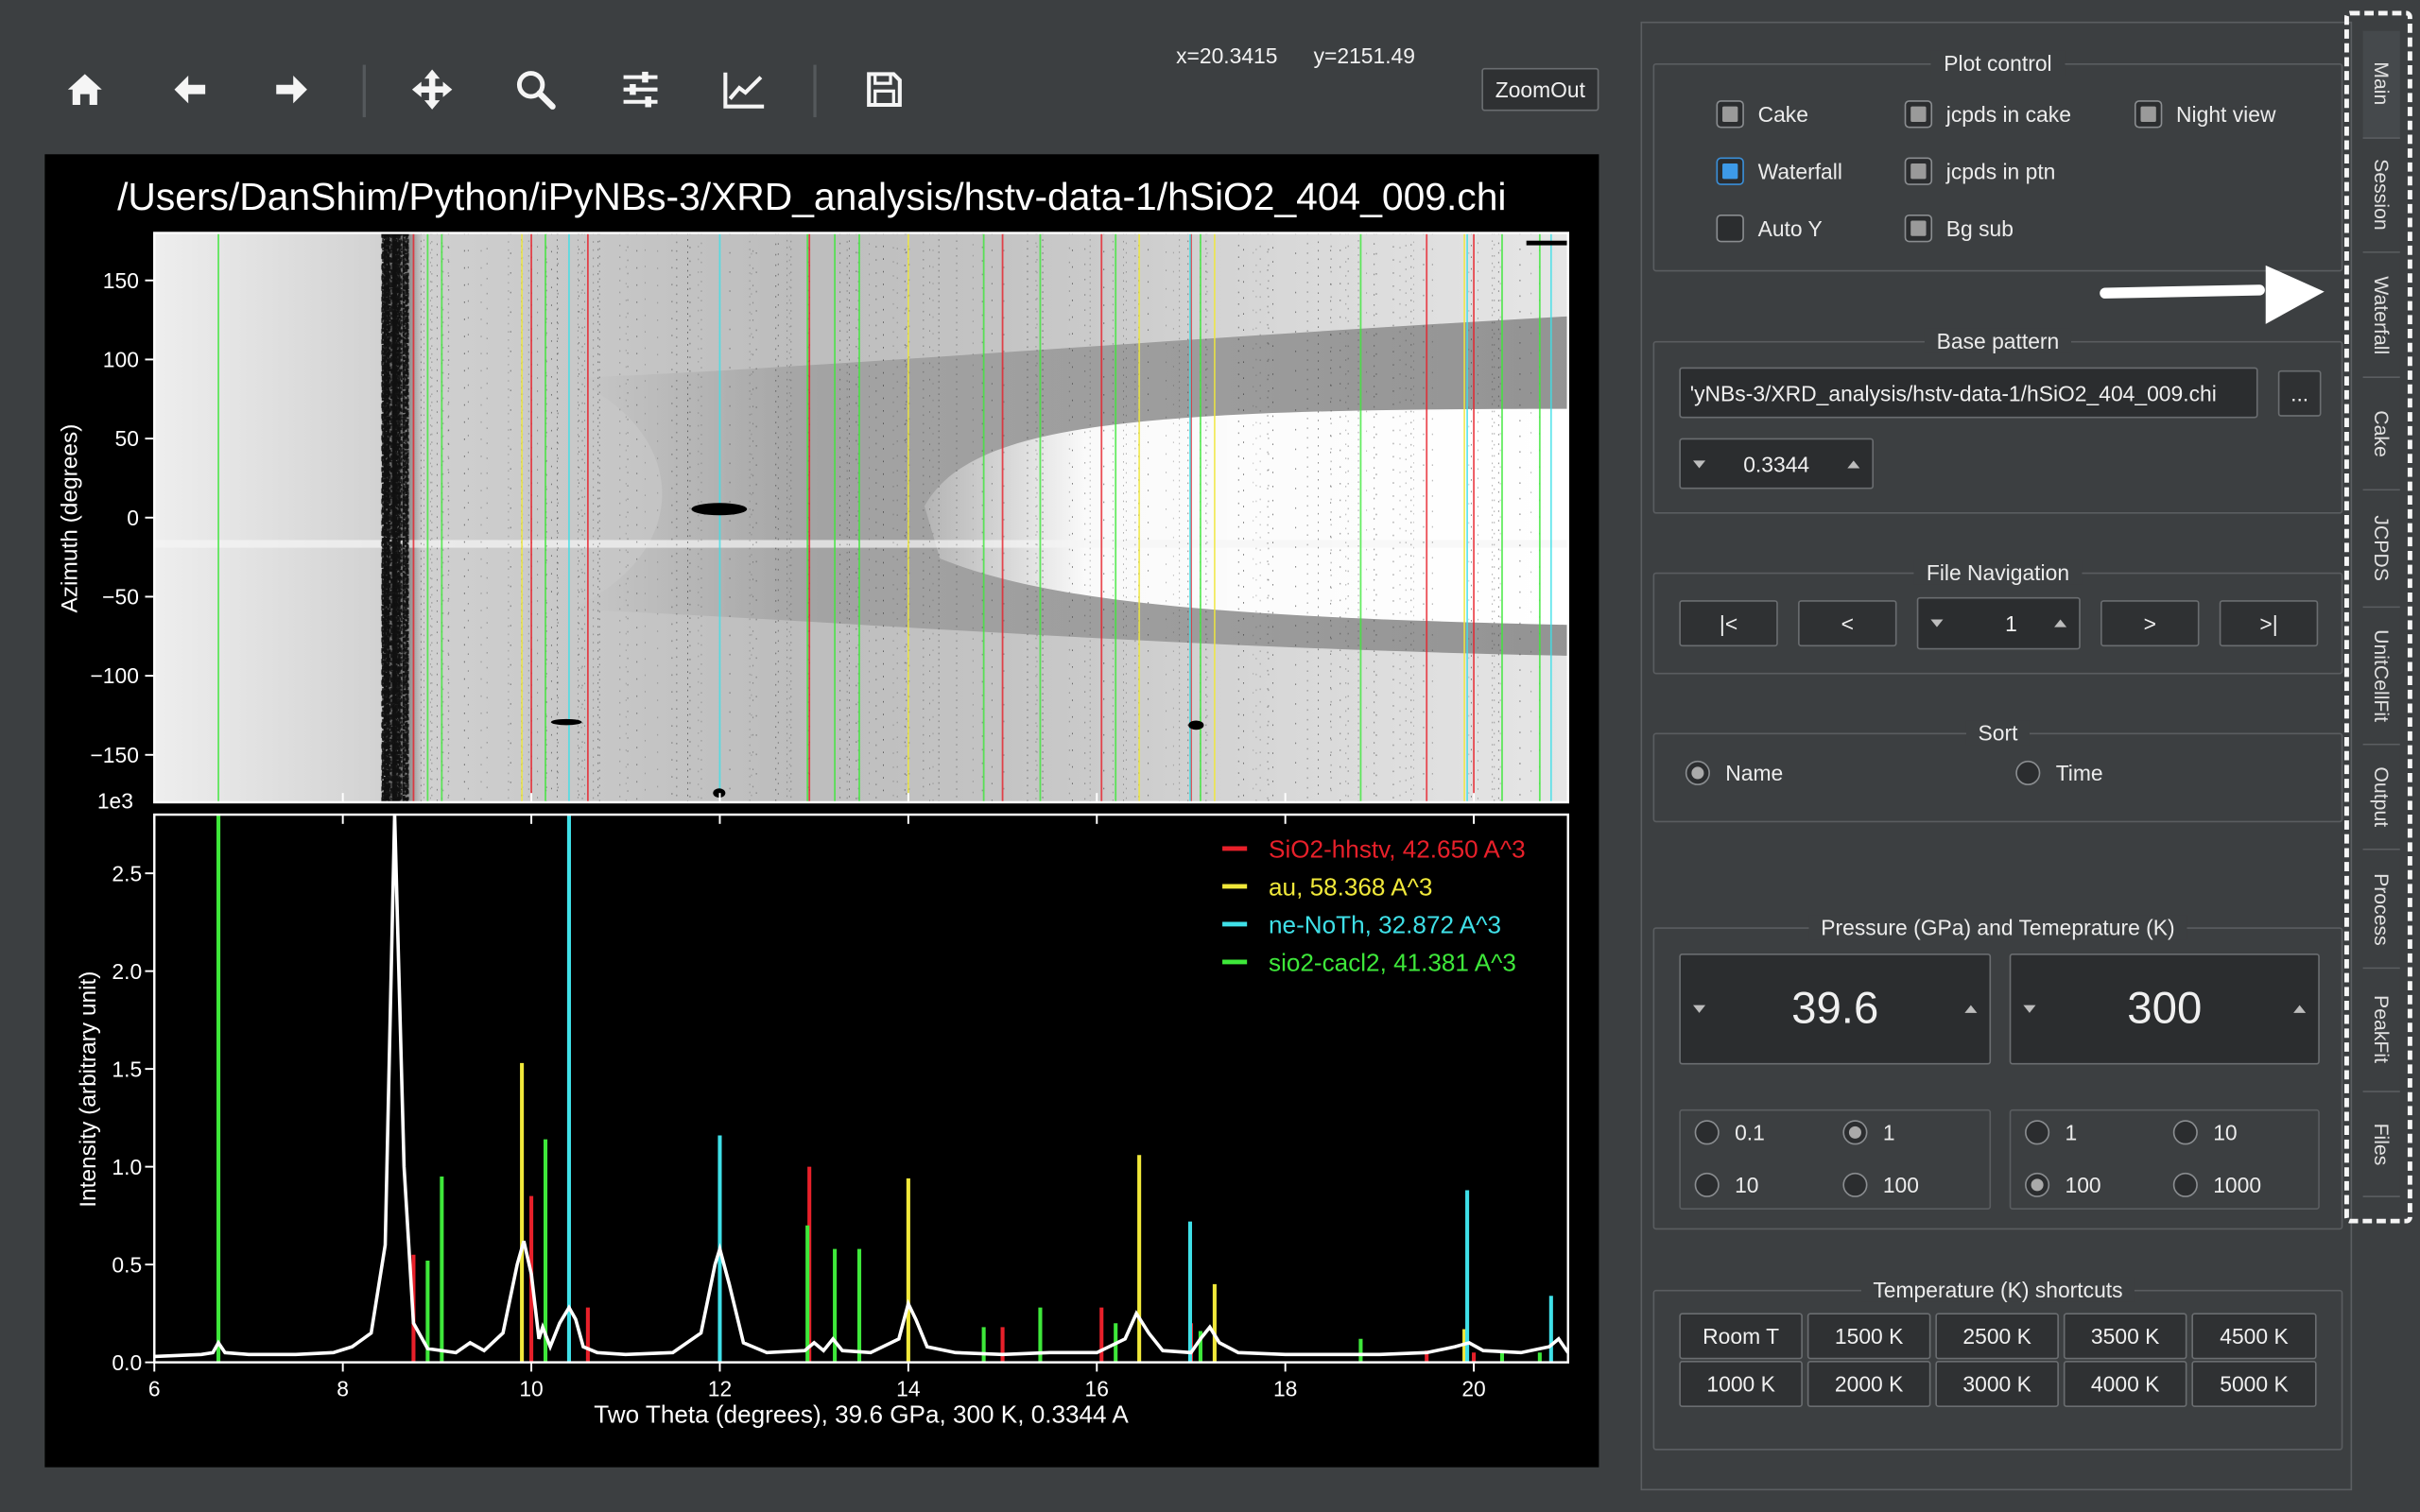  What do you see at coordinates (1540, 89) in the screenshot?
I see `zoomout-button: ZoomOut` at bounding box center [1540, 89].